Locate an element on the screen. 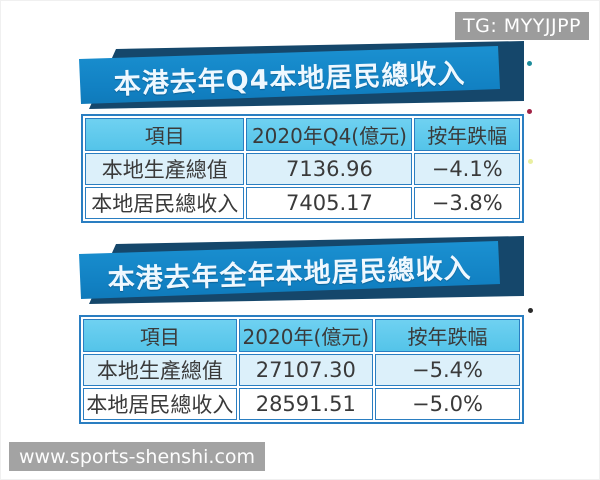 The width and height of the screenshot is (600, 480). accent-dot-teal is located at coordinates (529, 63).